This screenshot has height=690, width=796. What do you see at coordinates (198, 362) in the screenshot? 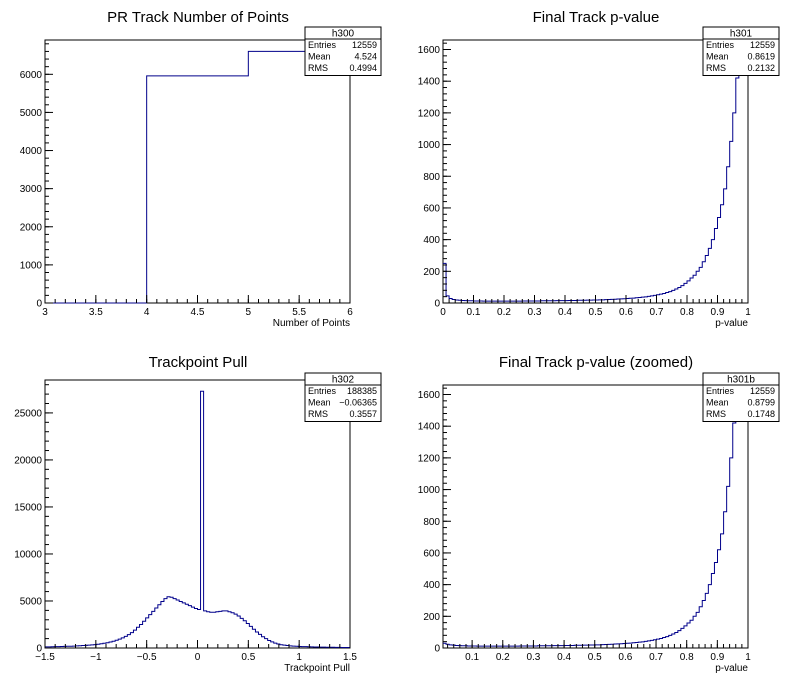
I see `chart-title: Trackpoint Pull` at bounding box center [198, 362].